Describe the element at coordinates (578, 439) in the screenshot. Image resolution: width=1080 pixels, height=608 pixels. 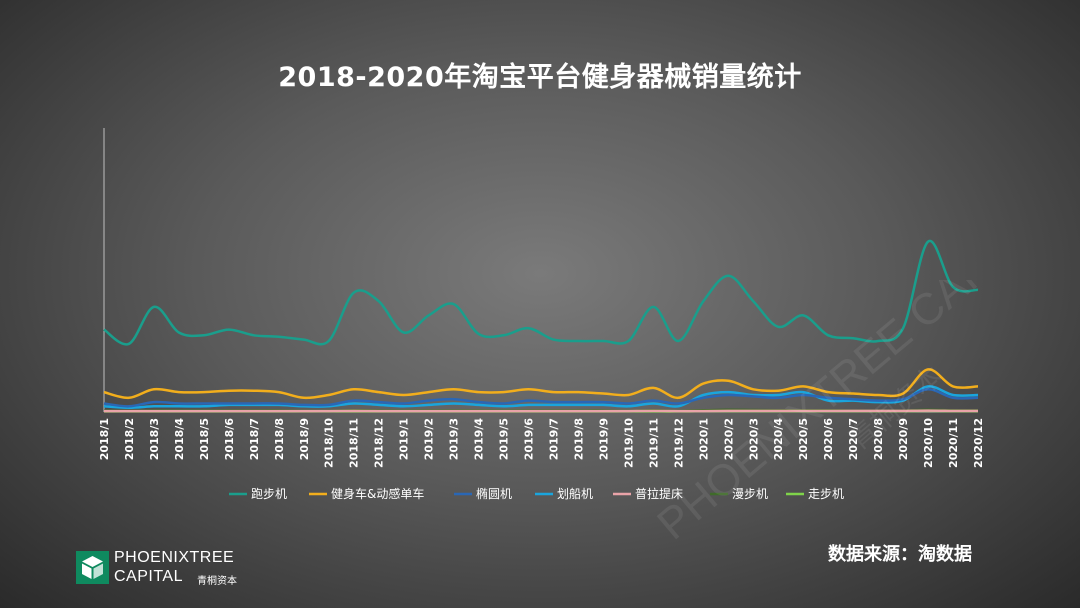
I see `x-tick-label: 2019/8` at that location.